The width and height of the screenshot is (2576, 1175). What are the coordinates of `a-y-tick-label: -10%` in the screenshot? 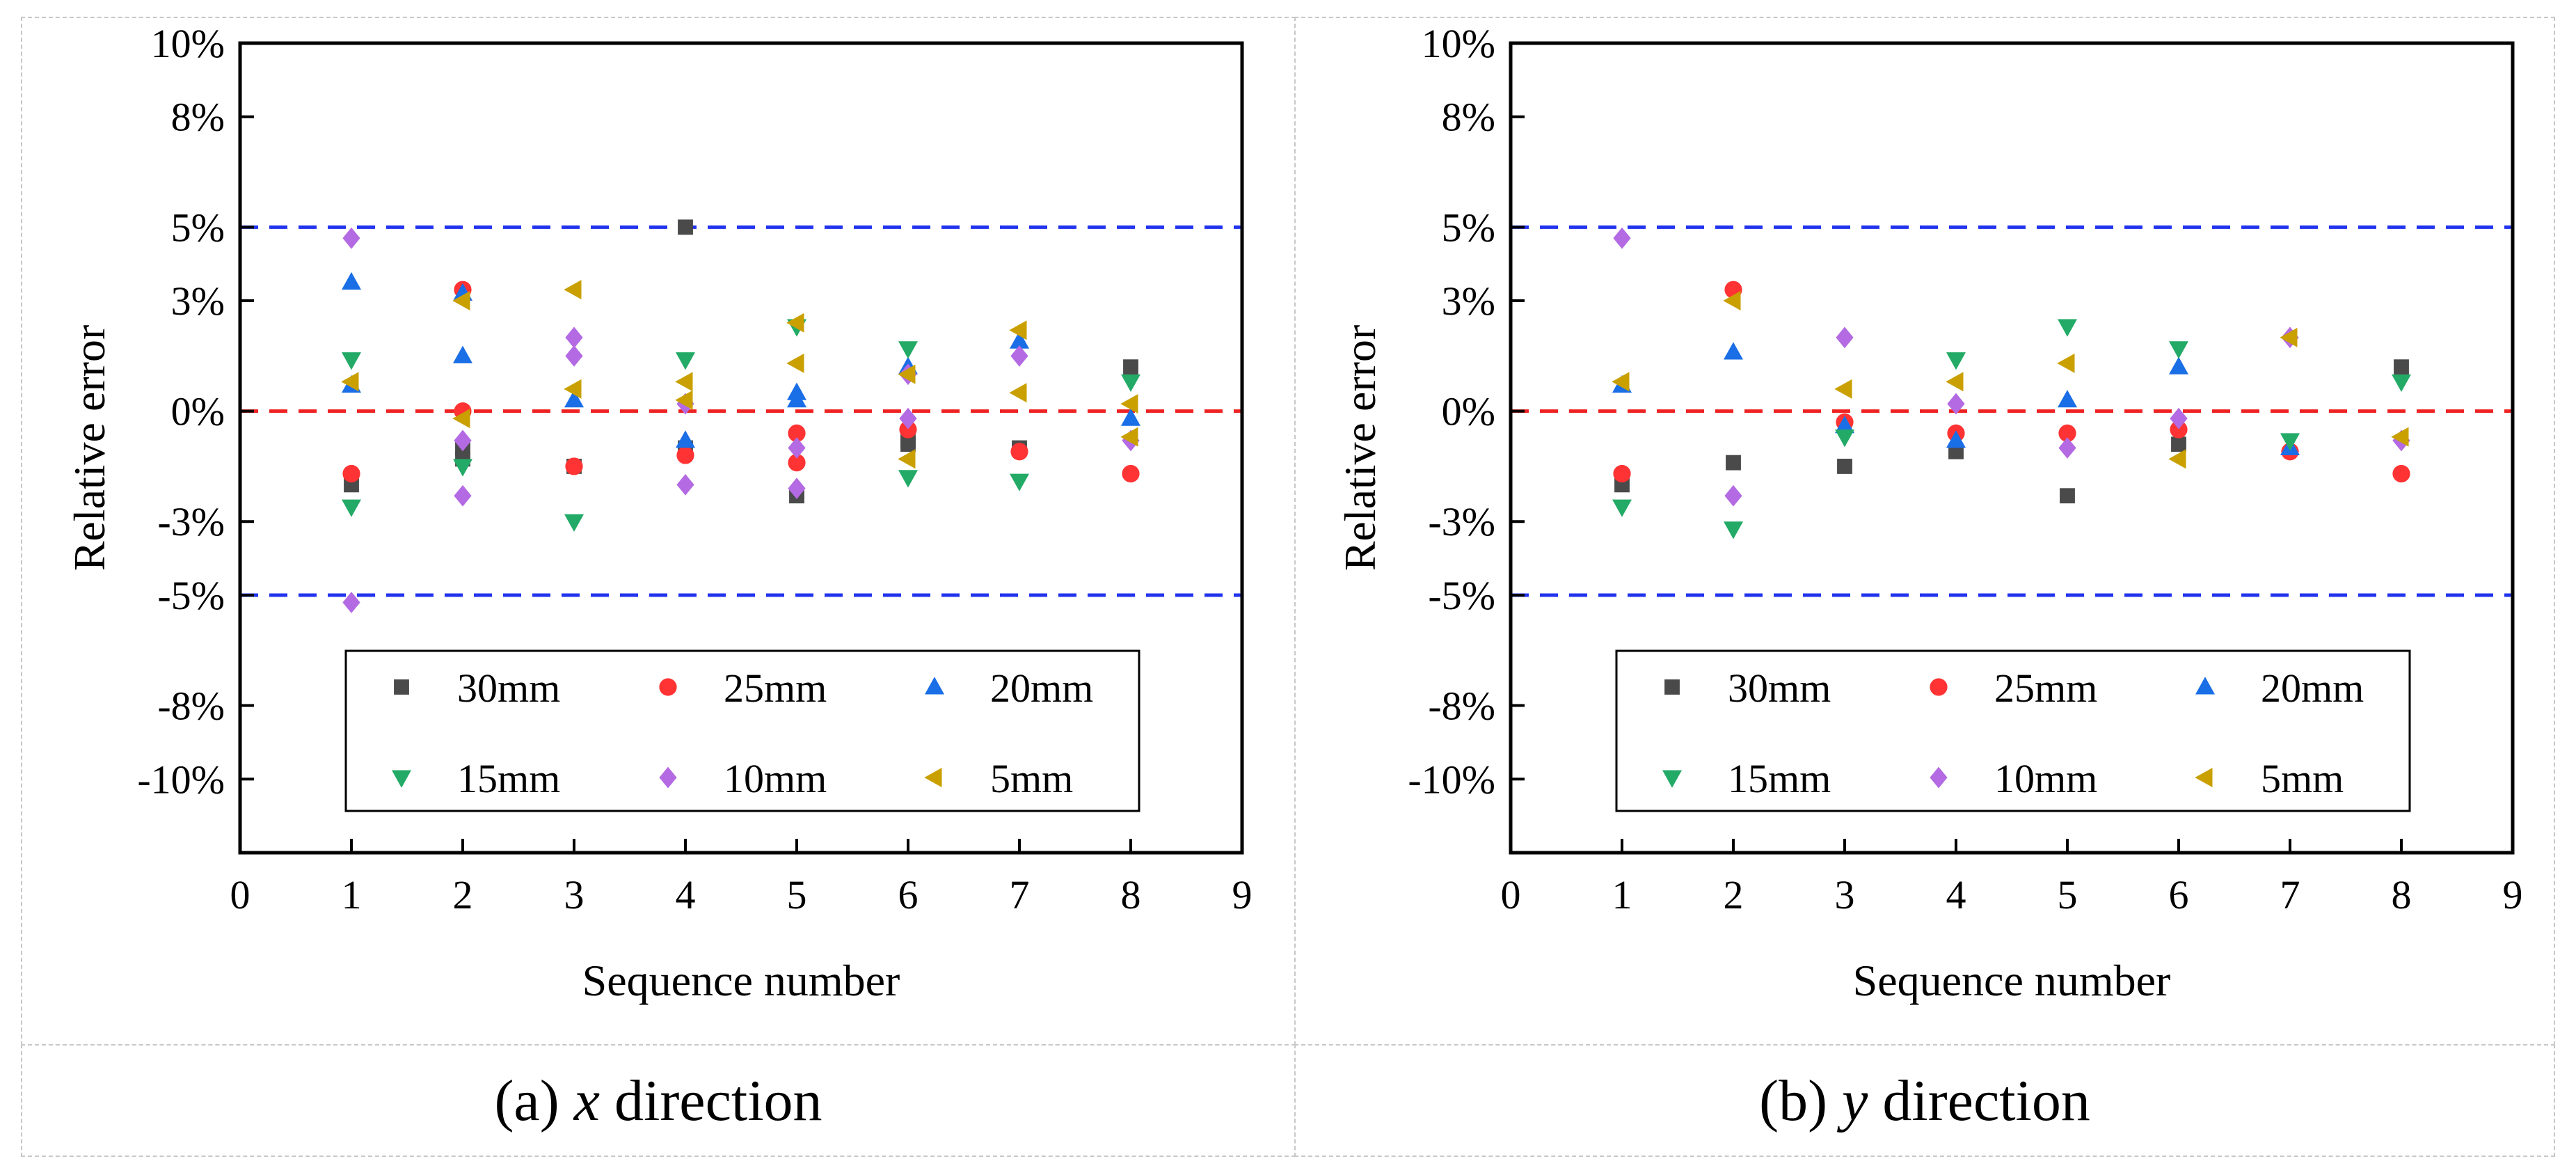 It's located at (181, 779).